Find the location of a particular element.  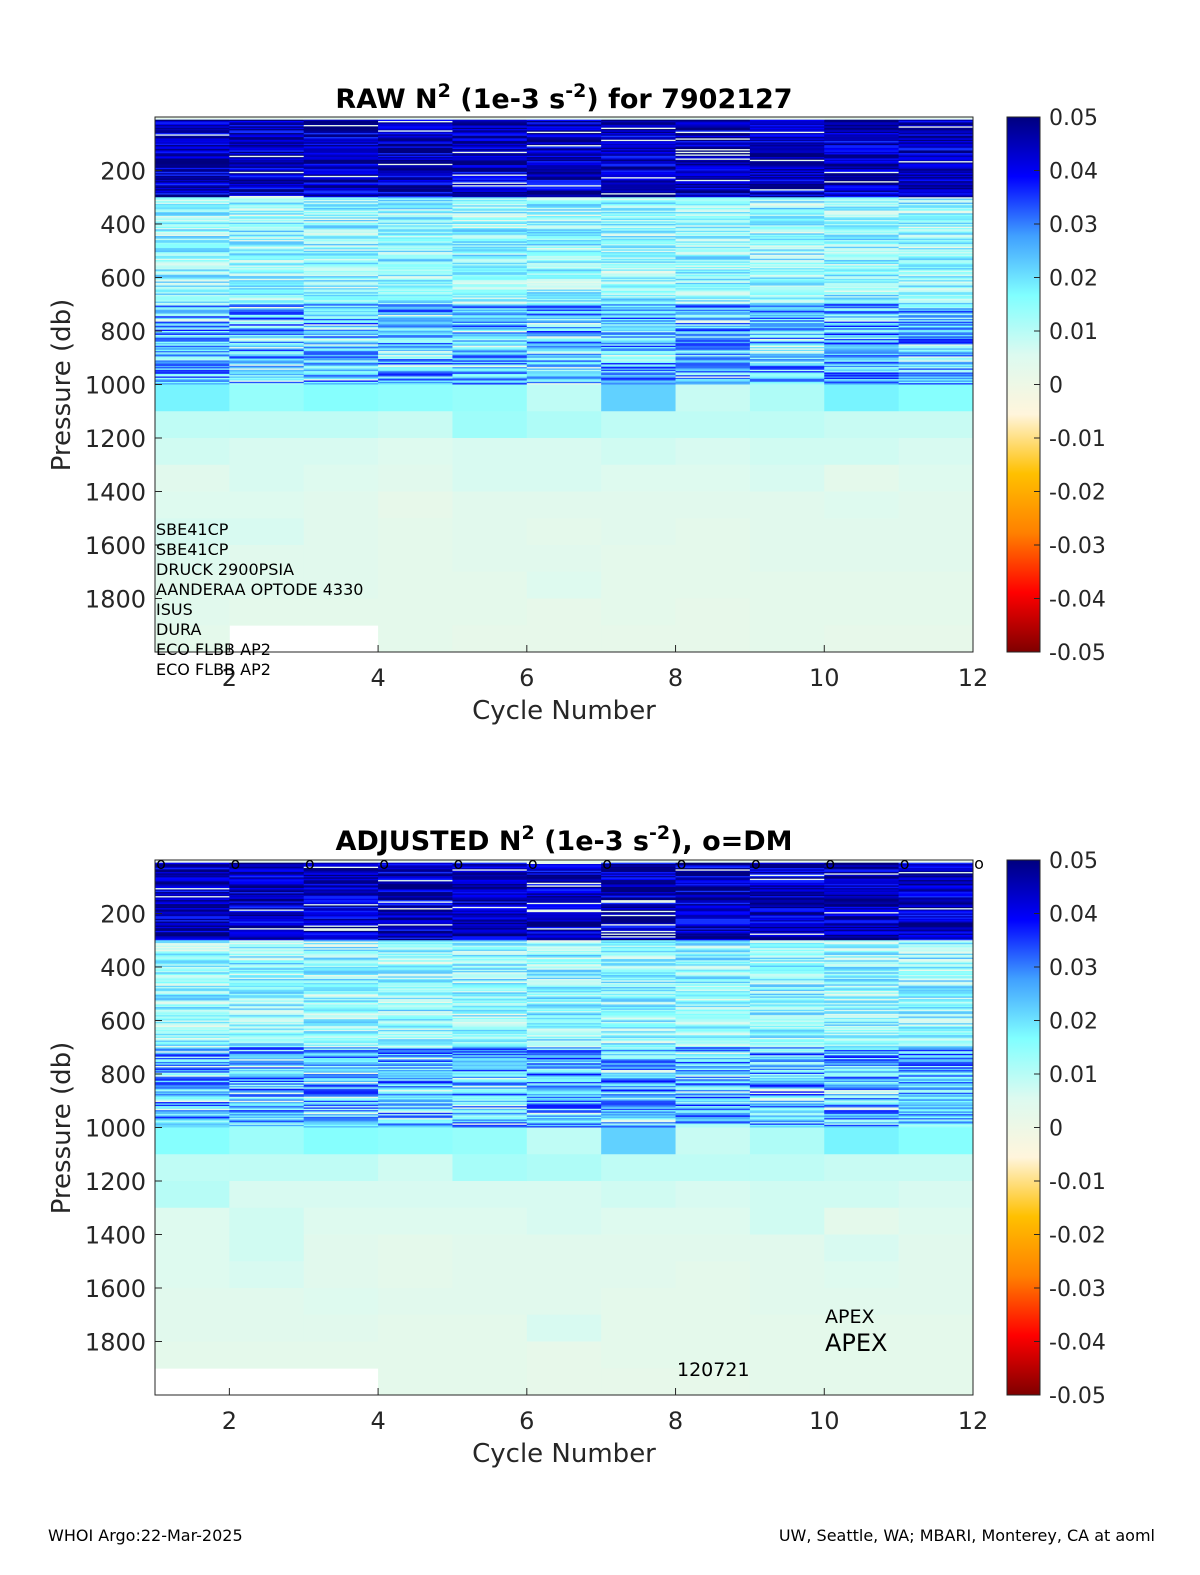

y-tick-label: 400 is located at coordinates (123, 968).